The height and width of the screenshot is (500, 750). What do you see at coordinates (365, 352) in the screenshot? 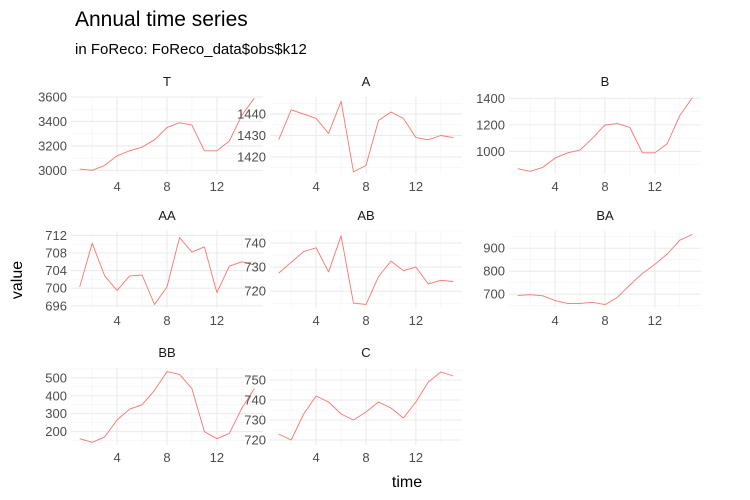
I see `panel-strip-label: C` at bounding box center [365, 352].